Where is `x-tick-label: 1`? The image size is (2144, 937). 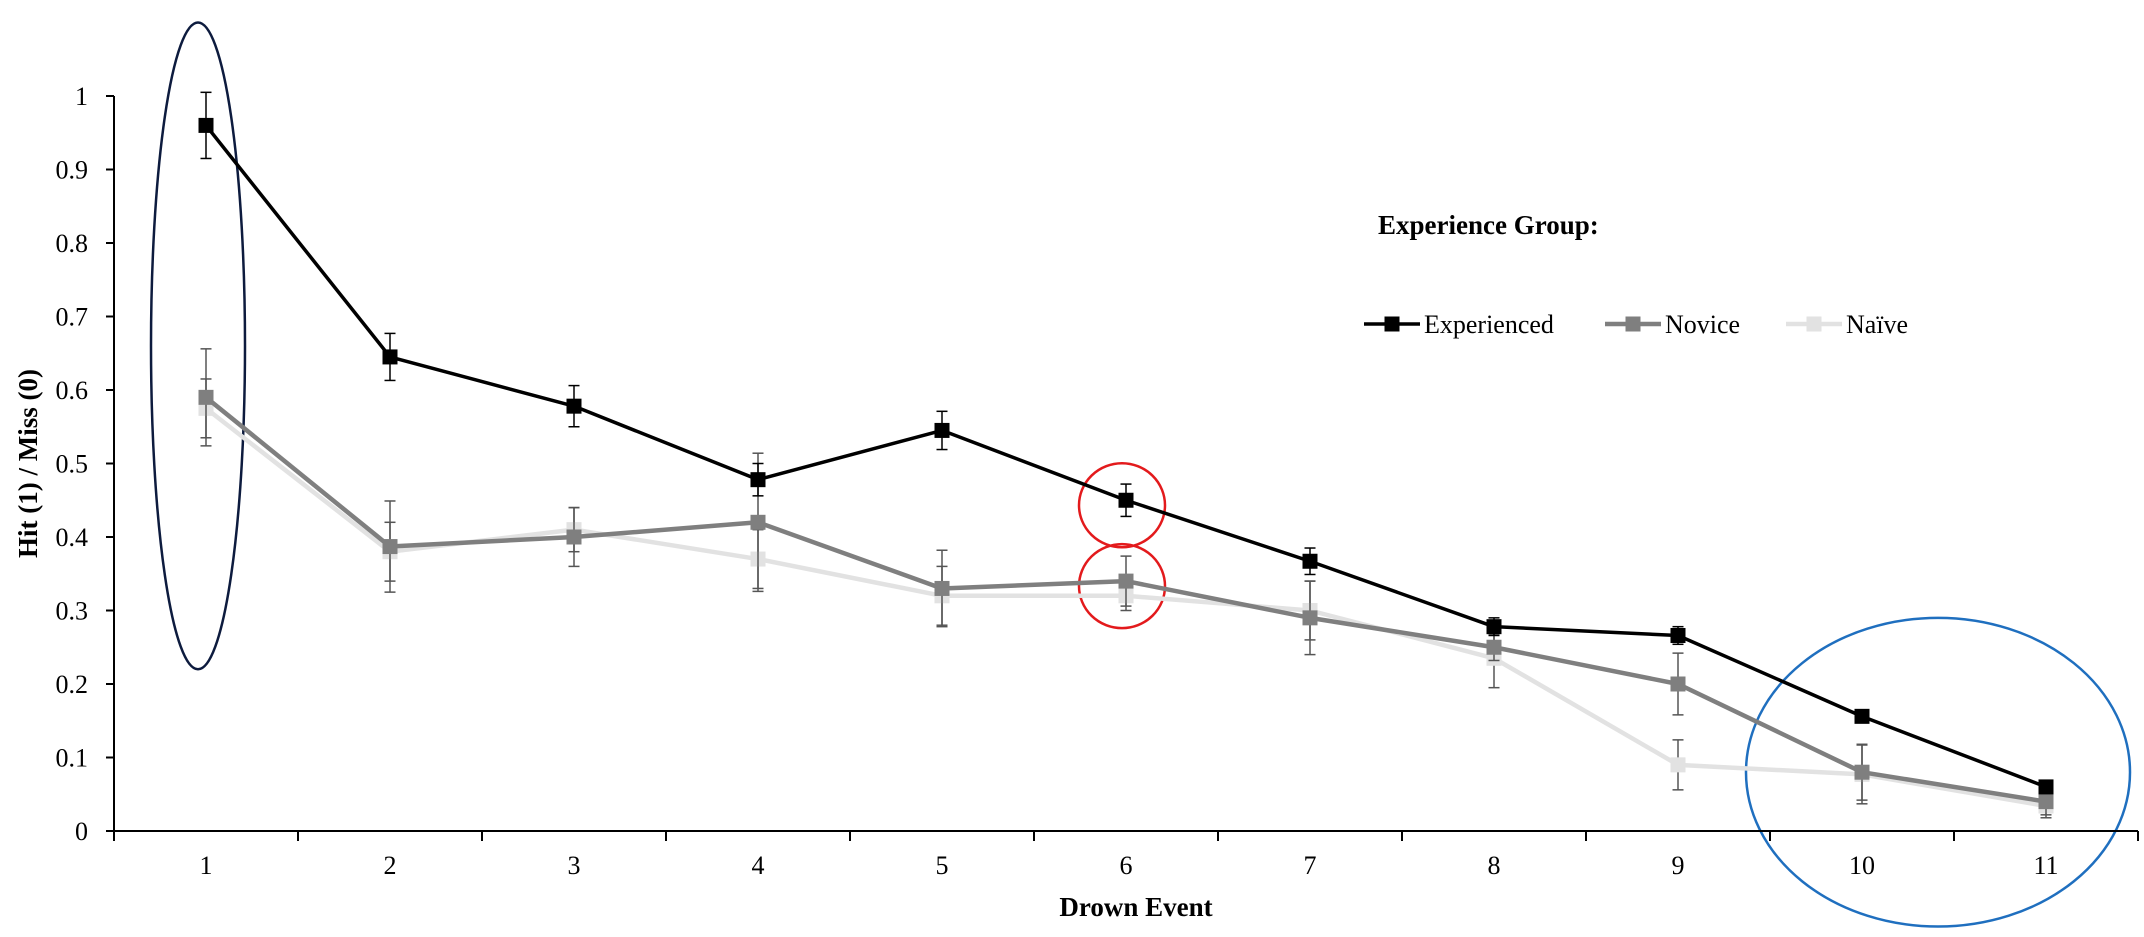
x-tick-label: 1 is located at coordinates (206, 865).